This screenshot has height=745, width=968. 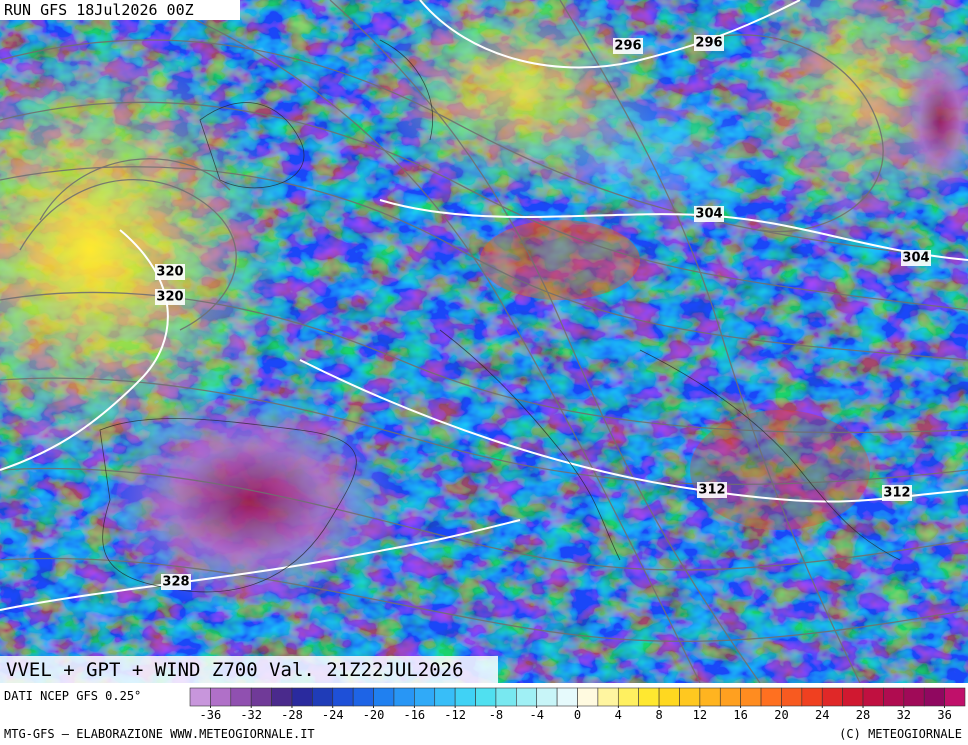 I want to click on colorbar-tick-label: 24, so click(x=822, y=715).